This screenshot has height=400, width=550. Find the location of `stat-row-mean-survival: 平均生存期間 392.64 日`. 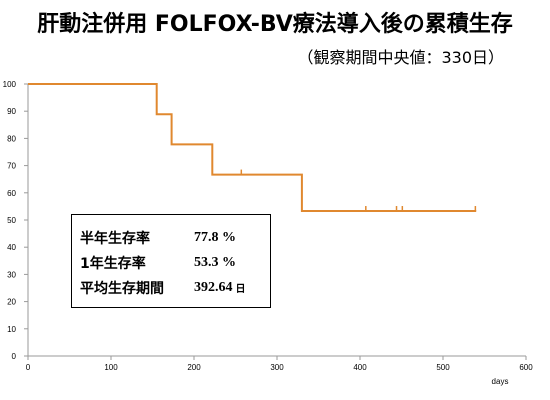

stat-row-mean-survival: 平均生存期間 392.64 日 is located at coordinates (175, 287).